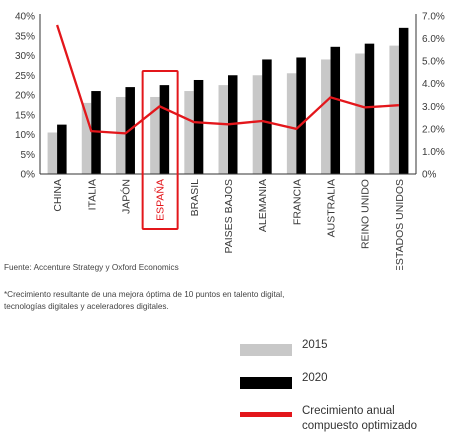 This screenshot has height=437, width=454. What do you see at coordinates (266, 383) in the screenshot?
I see `legend-swatch-2020` at bounding box center [266, 383].